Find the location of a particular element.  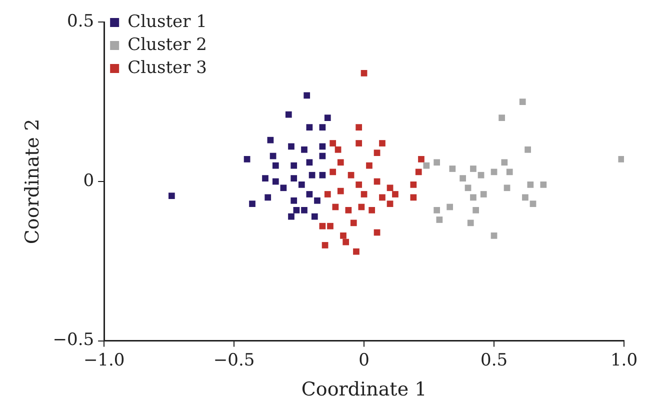

x-tick-label: −0.5 is located at coordinates (234, 360).